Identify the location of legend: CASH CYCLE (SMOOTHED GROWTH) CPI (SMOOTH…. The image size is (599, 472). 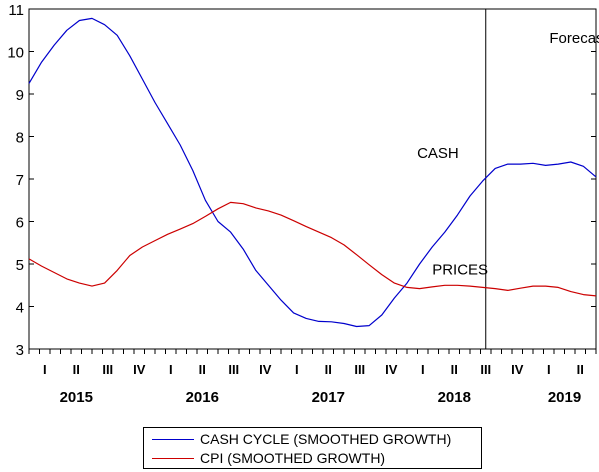
(312, 448).